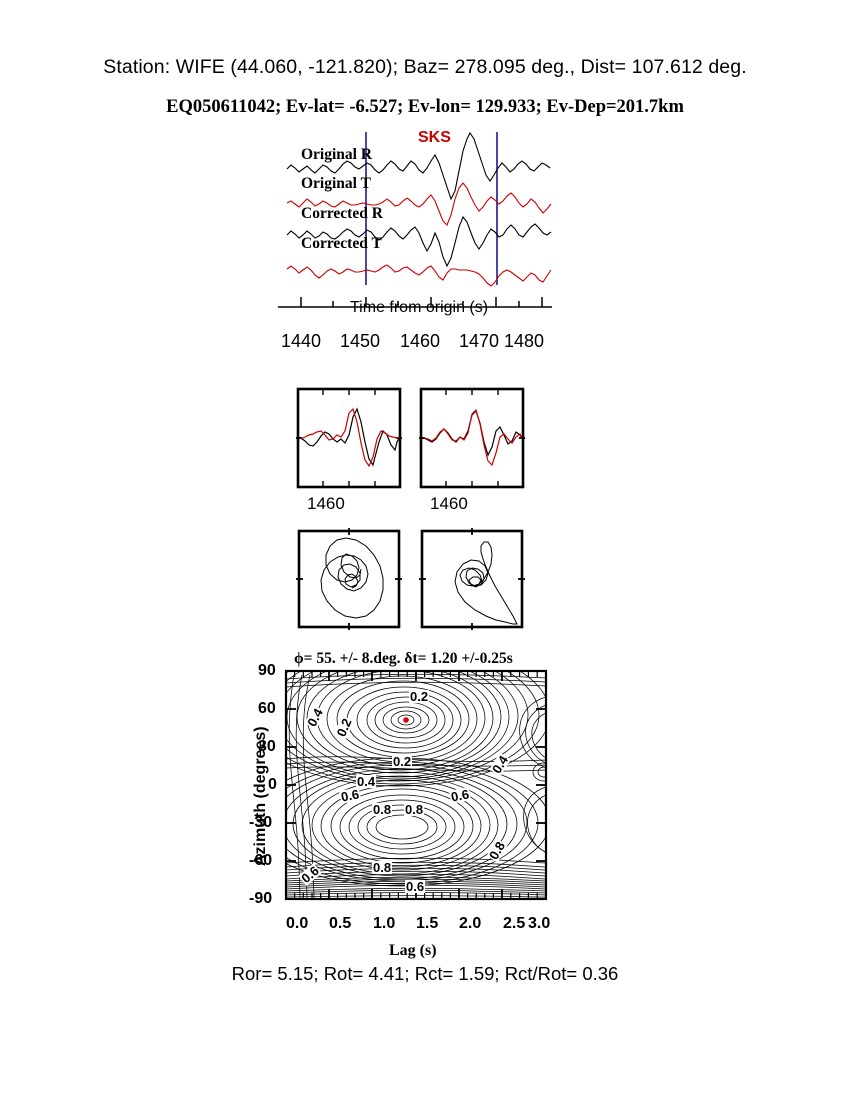  What do you see at coordinates (366, 781) in the screenshot?
I see `contour-label-5: 0.4` at bounding box center [366, 781].